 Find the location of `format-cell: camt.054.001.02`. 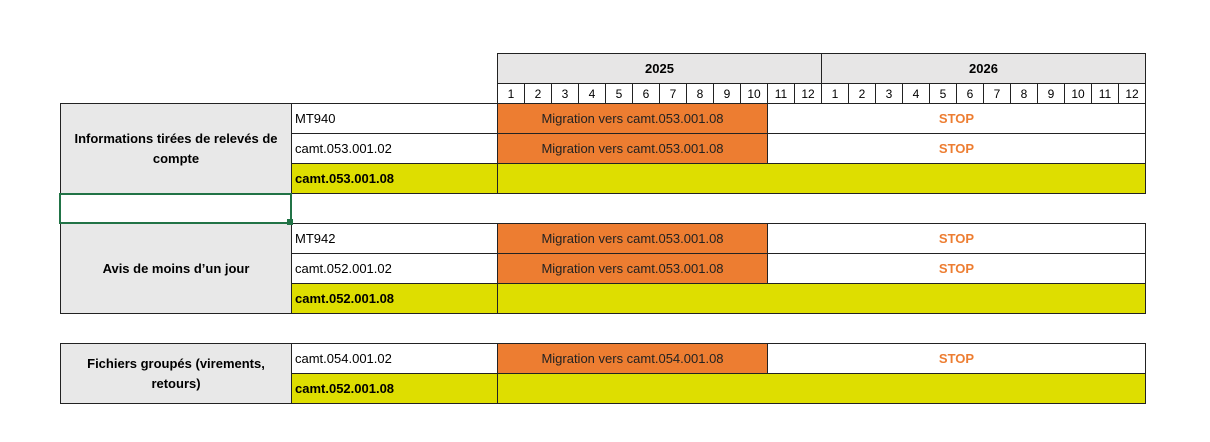

format-cell: camt.054.001.02 is located at coordinates (394, 358).